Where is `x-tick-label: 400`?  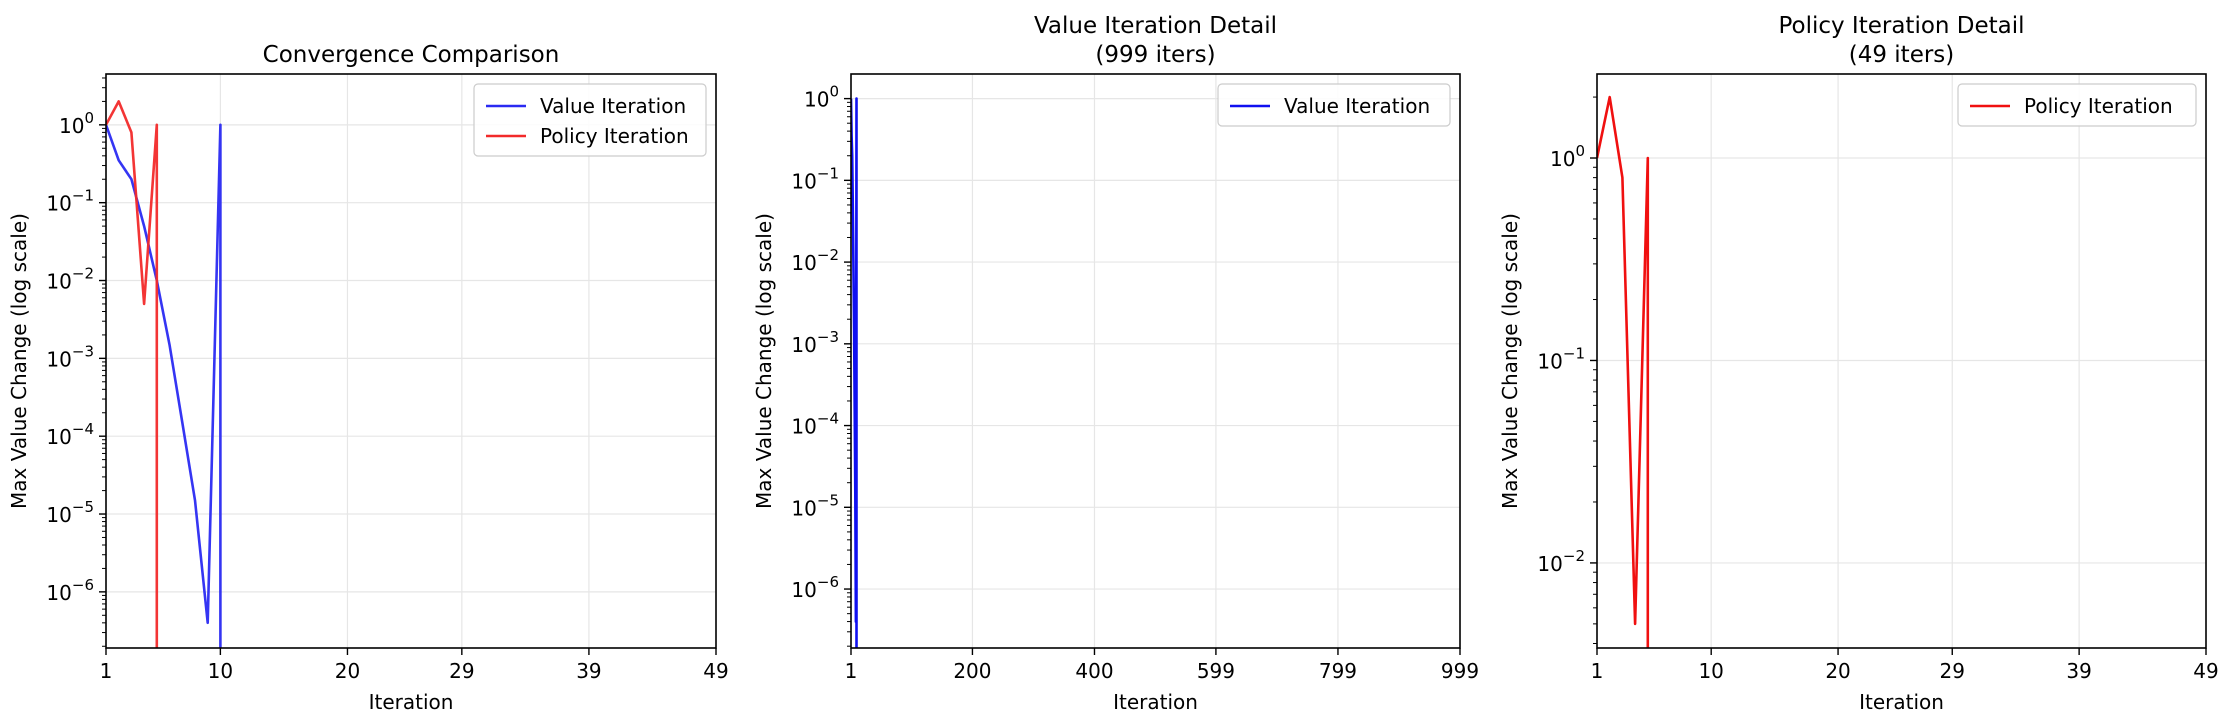 x-tick-label: 400 is located at coordinates (1094, 671).